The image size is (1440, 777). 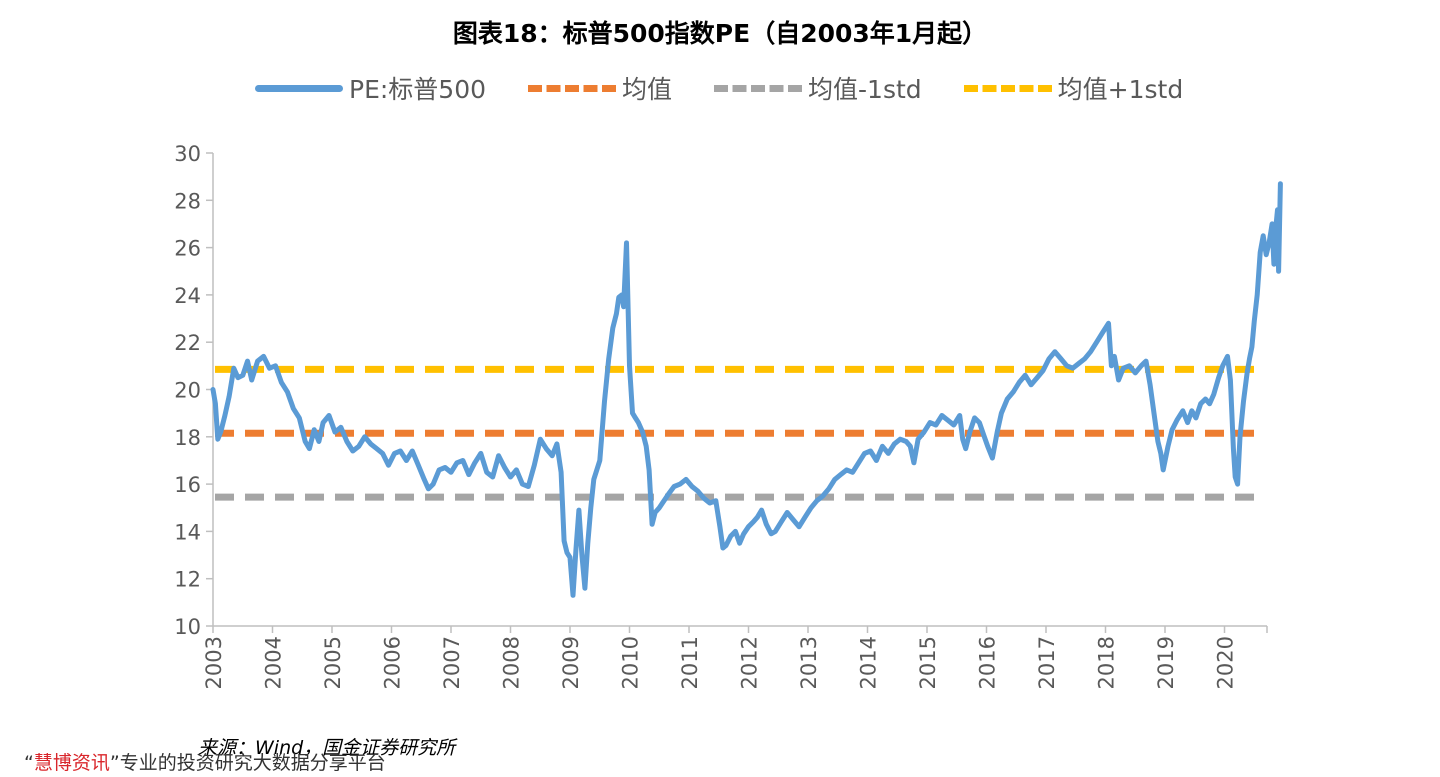 What do you see at coordinates (187, 249) in the screenshot?
I see `y-tick-label: 26` at bounding box center [187, 249].